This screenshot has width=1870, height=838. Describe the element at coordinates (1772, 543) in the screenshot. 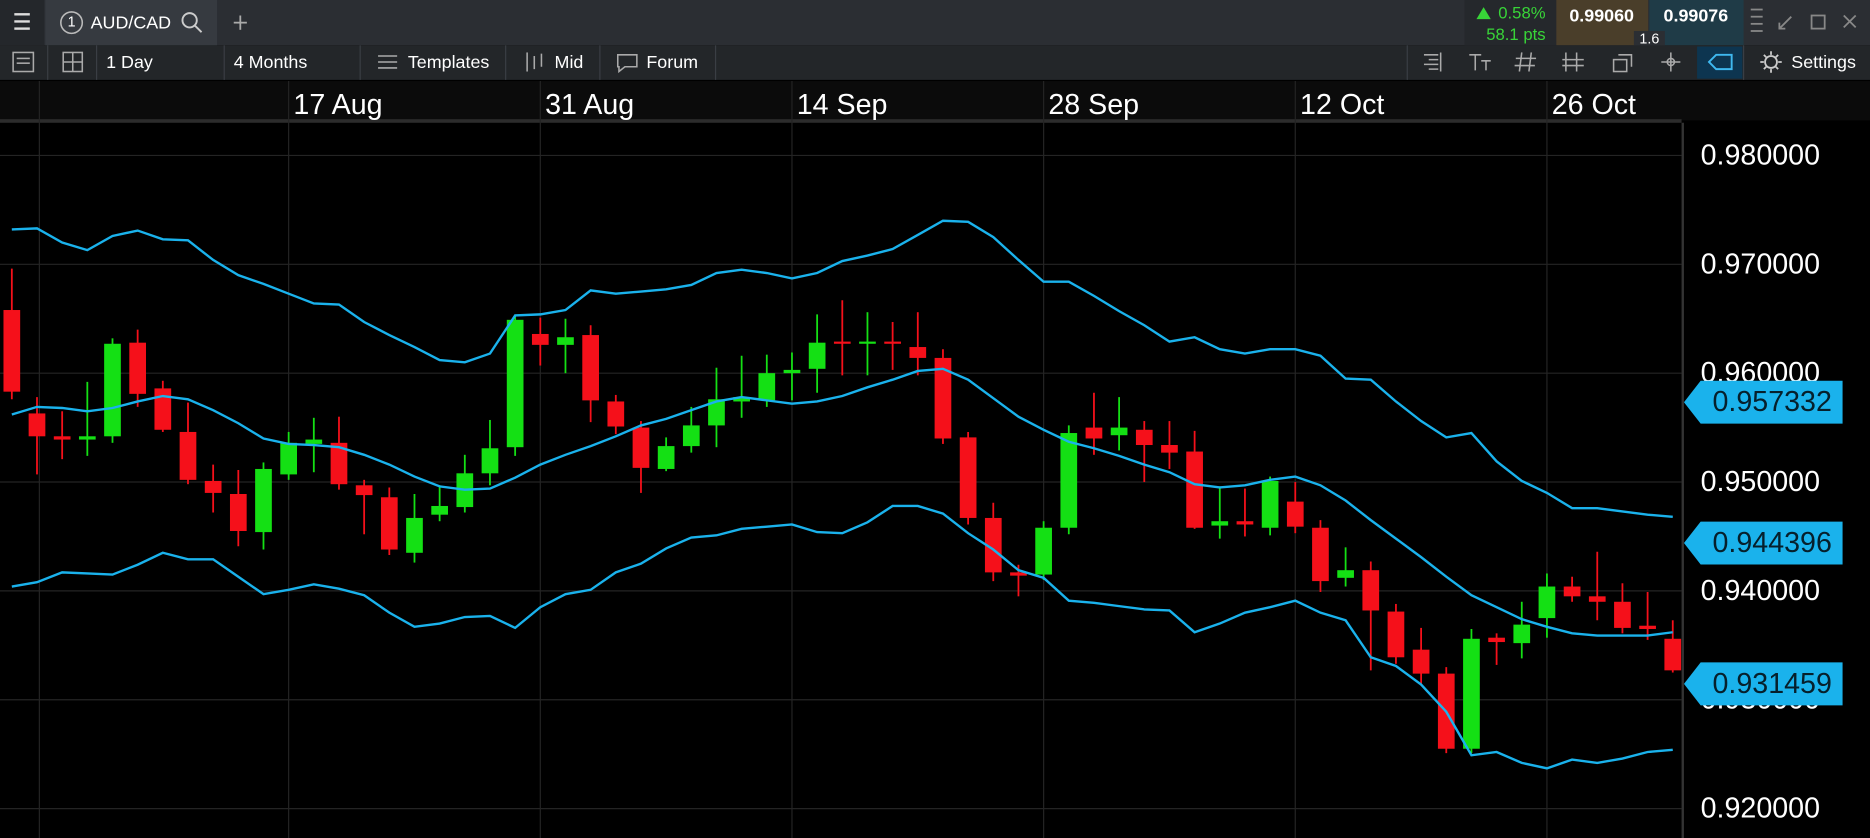

I see `price-label: 0.944396` at that location.